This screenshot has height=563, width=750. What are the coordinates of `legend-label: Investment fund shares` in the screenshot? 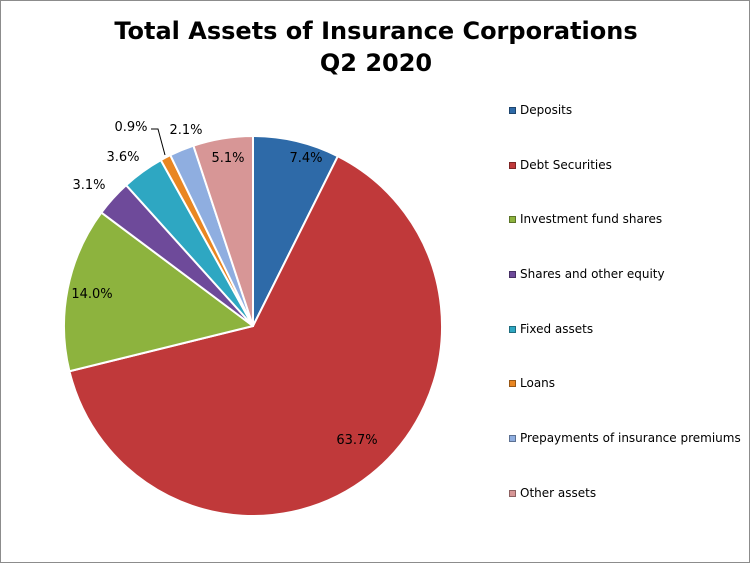 It's located at (591, 219).